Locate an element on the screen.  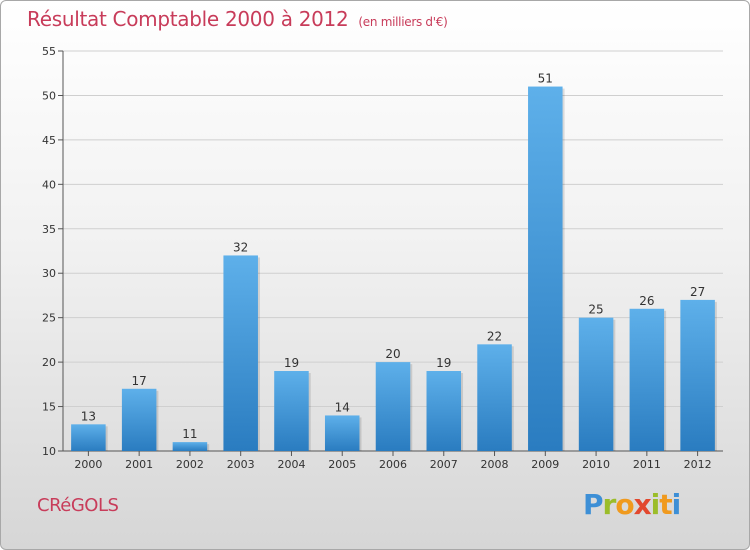
x-tick-label: 2011 is located at coordinates (647, 464).